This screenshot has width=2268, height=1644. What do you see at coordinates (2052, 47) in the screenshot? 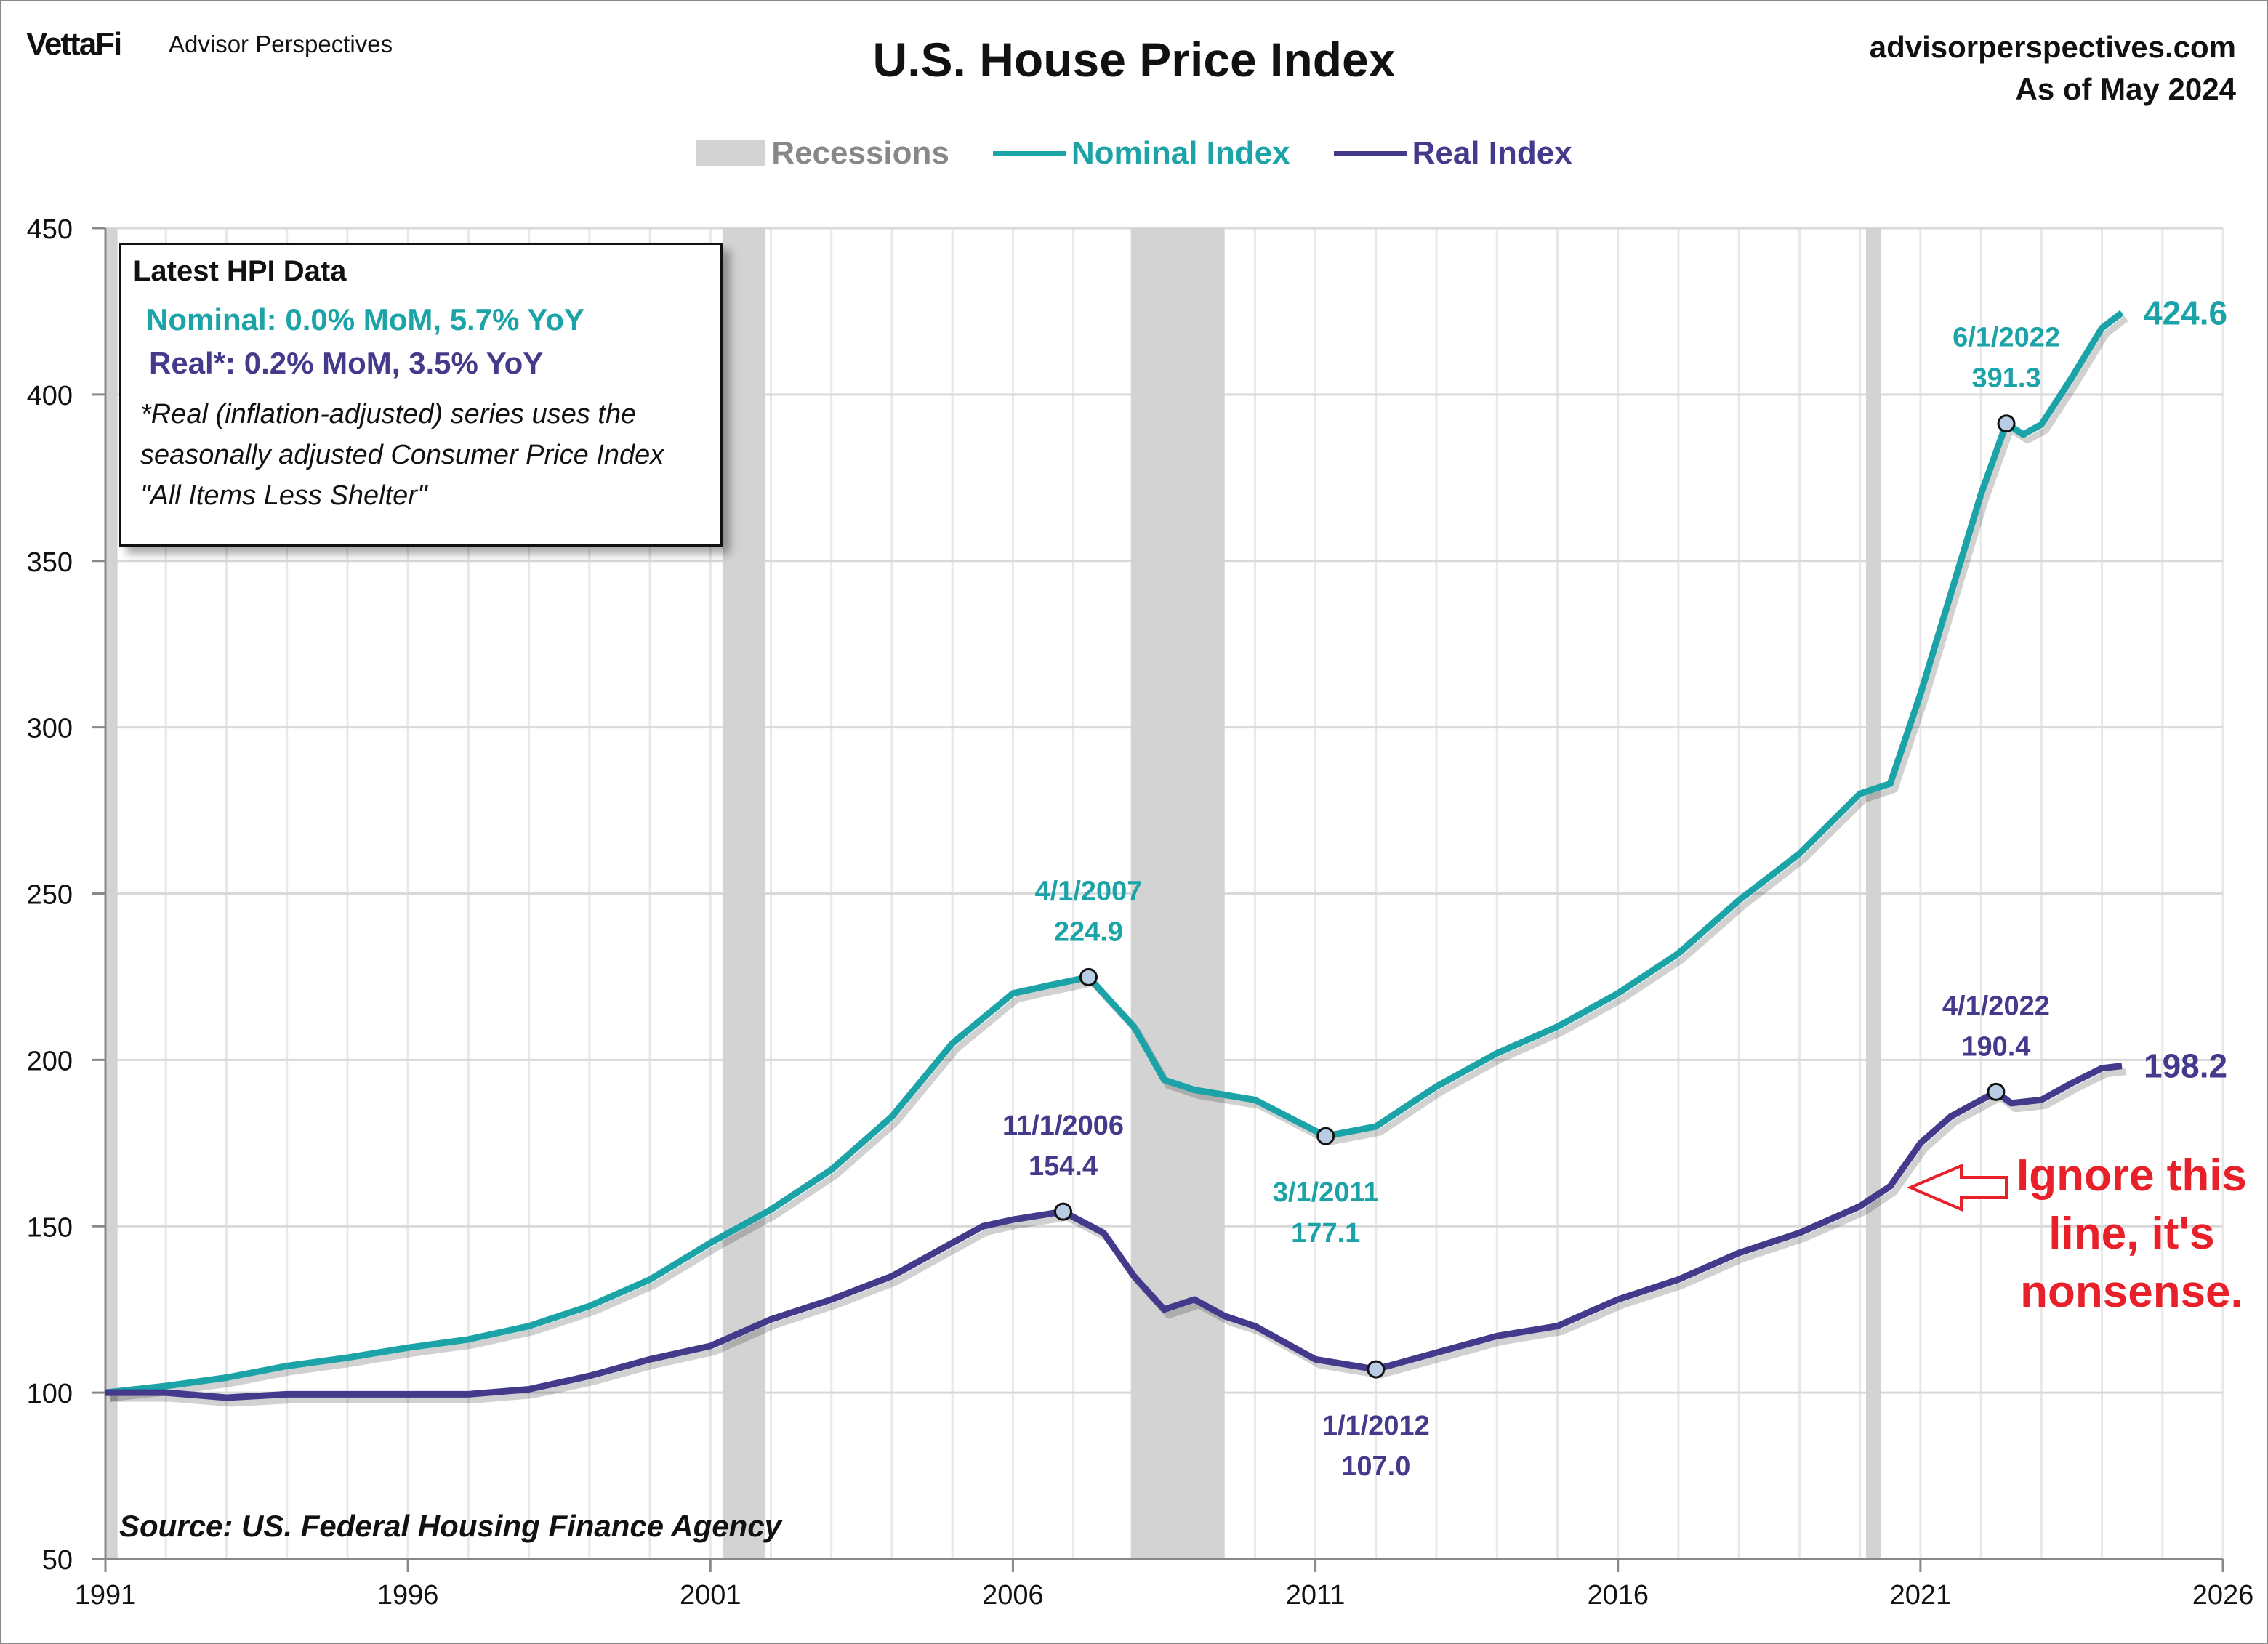
I see `site-url: advisorperspectives.com` at bounding box center [2052, 47].